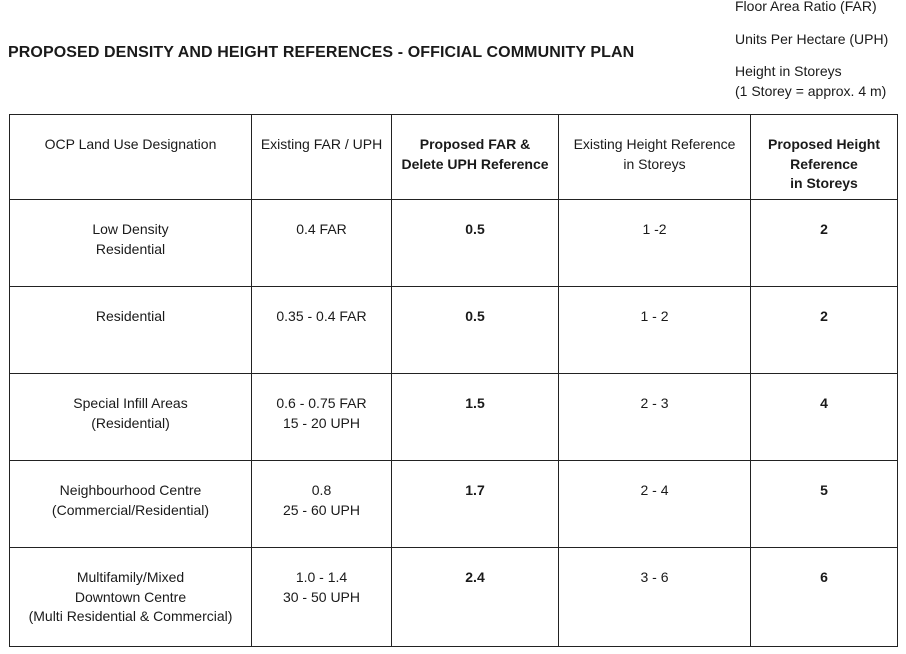  I want to click on legend-far: Floor Area Ratio (FAR), so click(806, 7).